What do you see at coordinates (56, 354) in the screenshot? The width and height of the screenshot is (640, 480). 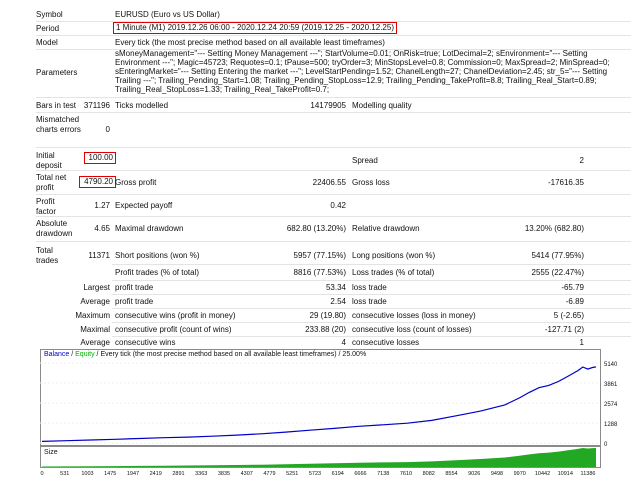 I see `legend-balance: Balance` at bounding box center [56, 354].